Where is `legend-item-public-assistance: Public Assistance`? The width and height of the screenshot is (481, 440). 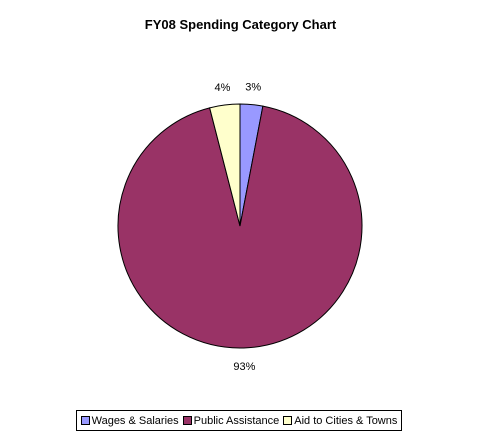
legend-item-public-assistance: Public Assistance is located at coordinates (231, 420).